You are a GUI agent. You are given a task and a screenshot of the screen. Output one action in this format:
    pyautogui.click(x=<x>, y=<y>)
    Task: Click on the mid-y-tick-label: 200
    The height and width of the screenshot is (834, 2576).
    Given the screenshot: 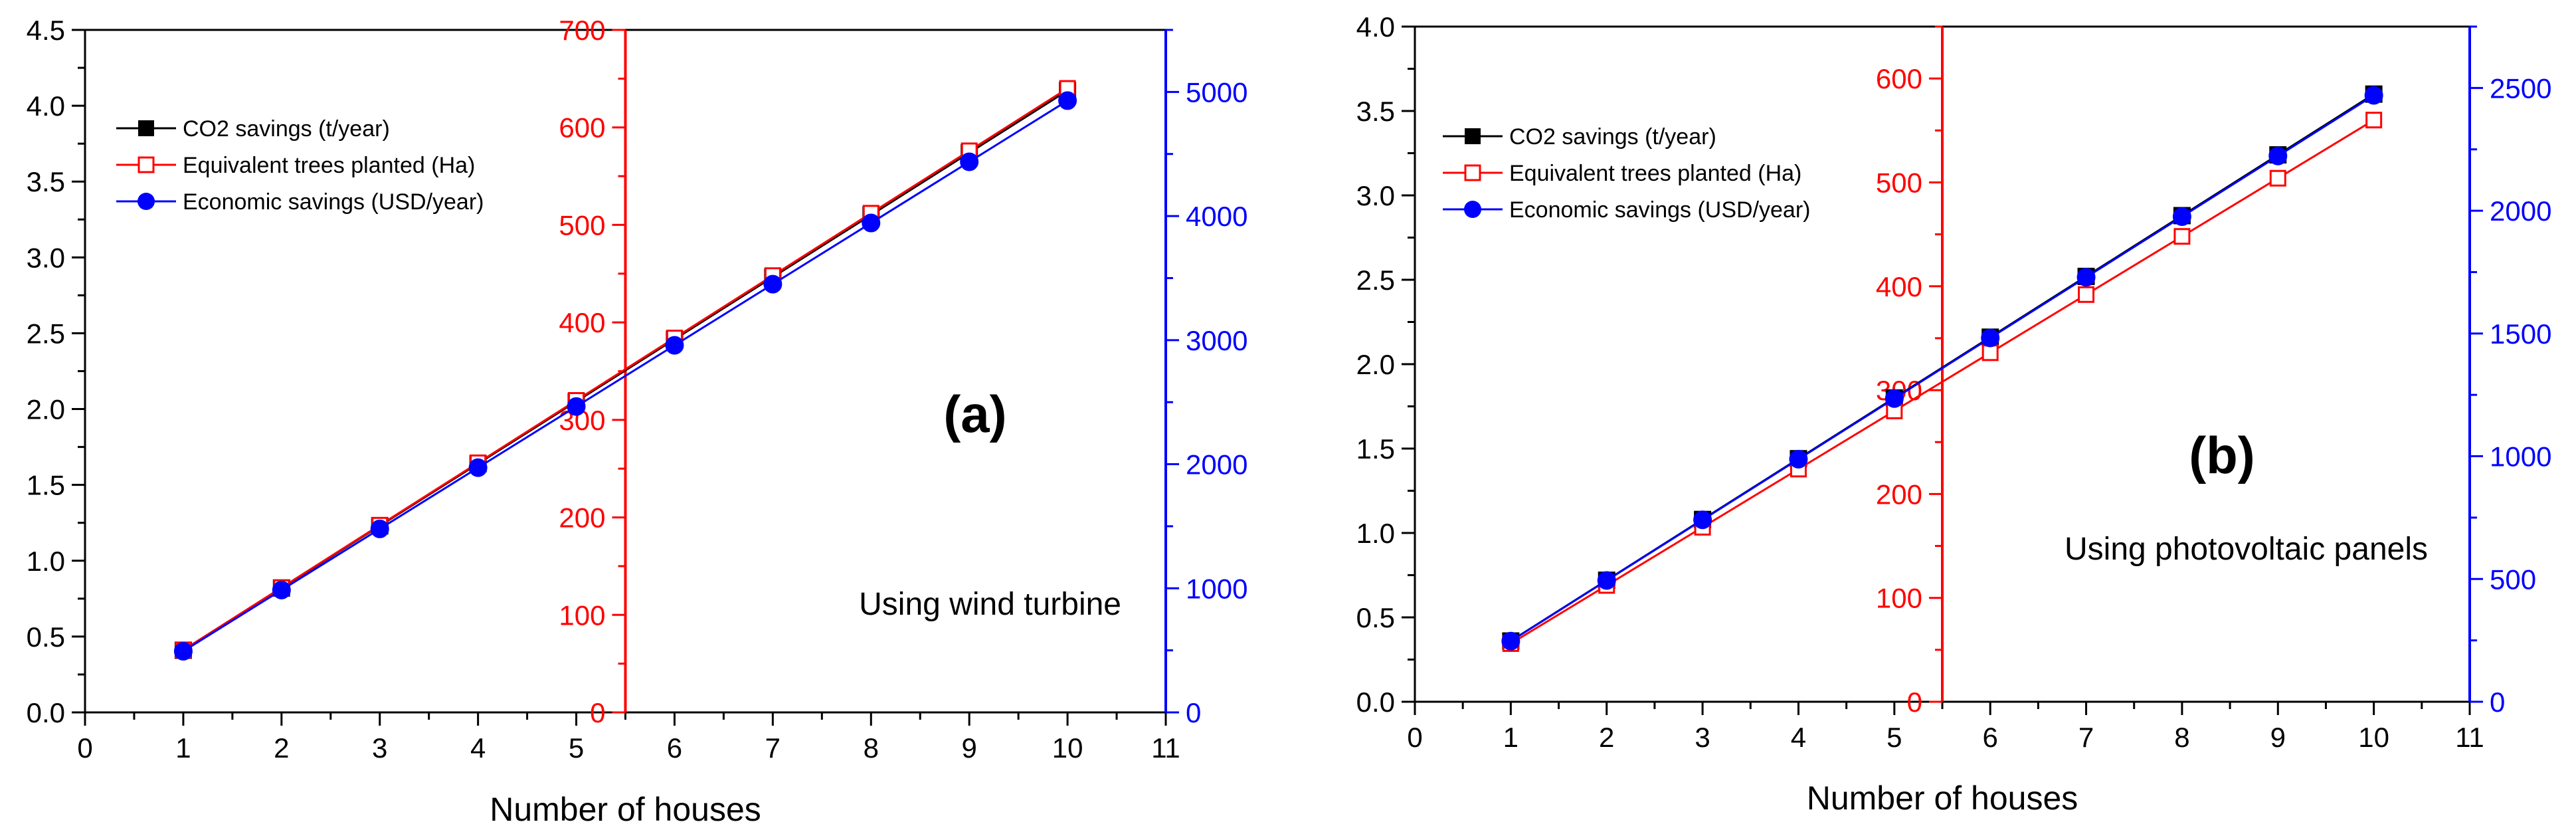 What is the action you would take?
    pyautogui.click(x=582, y=518)
    